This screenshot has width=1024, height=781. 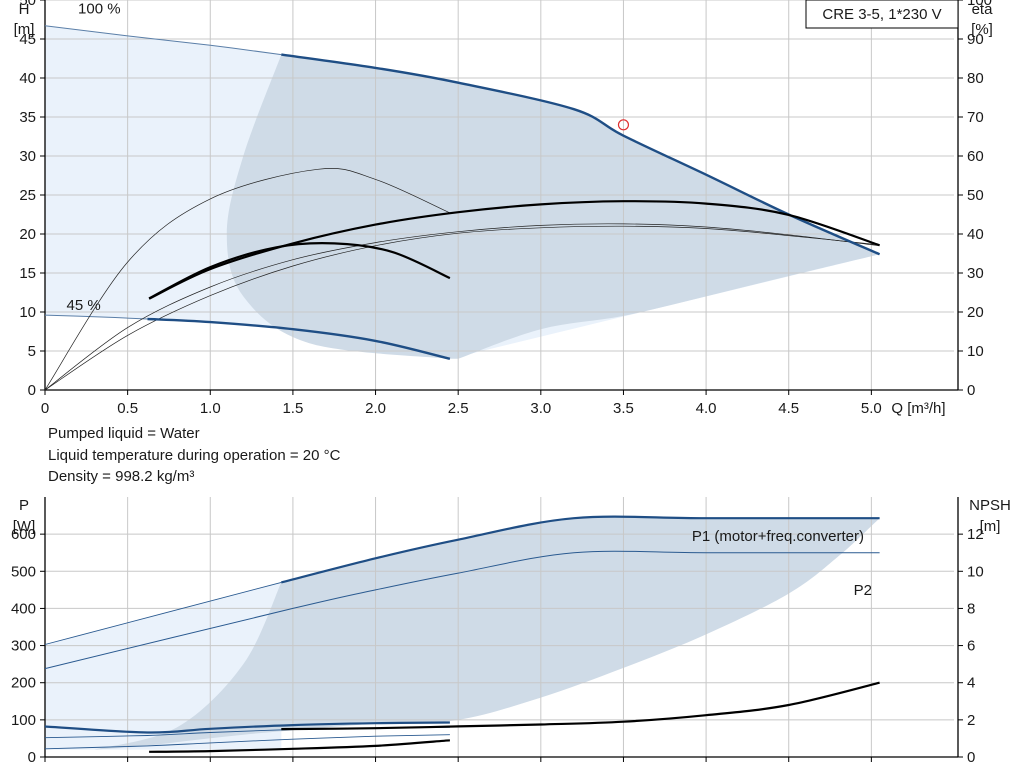 I want to click on x-tick-label: 4.0, so click(x=706, y=408).